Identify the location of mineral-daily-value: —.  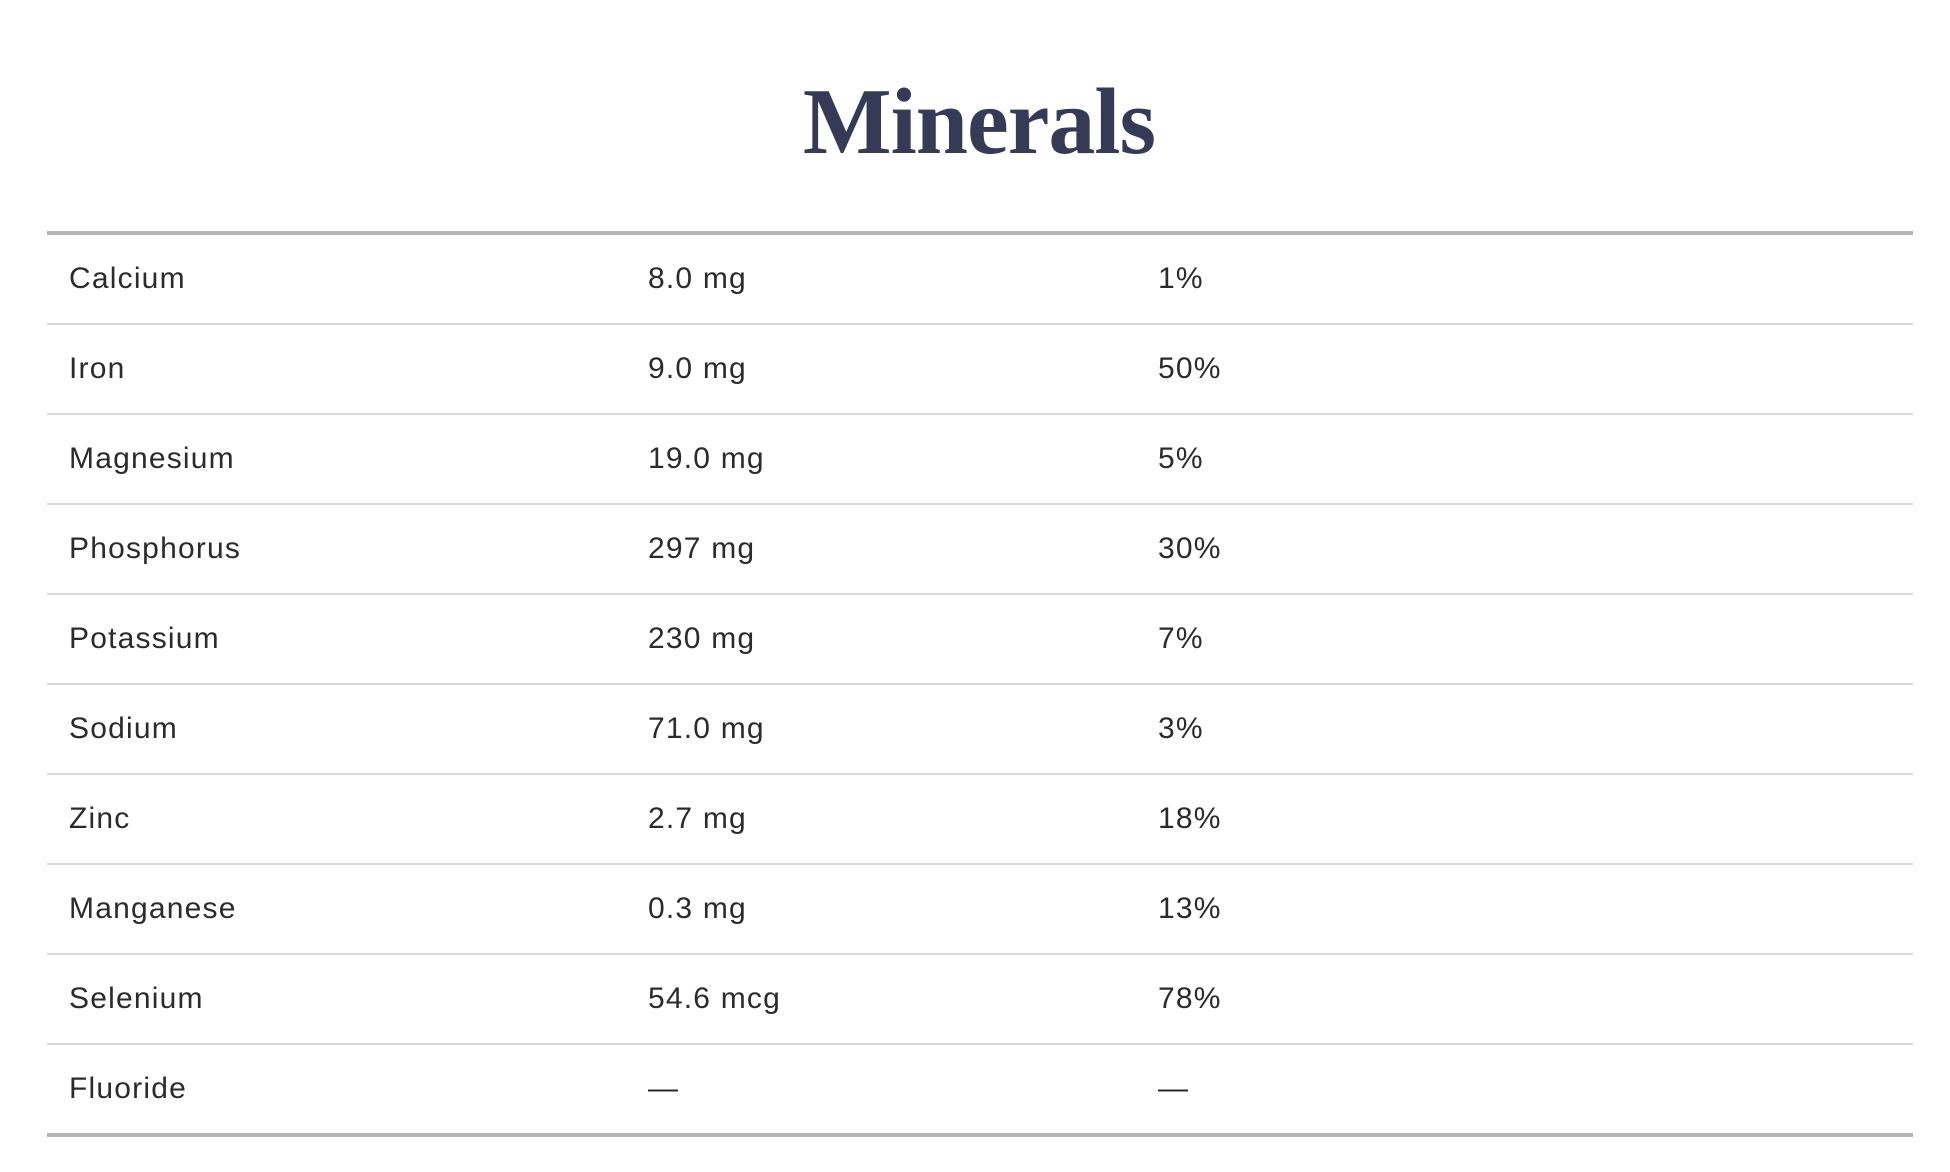
(1174, 1088).